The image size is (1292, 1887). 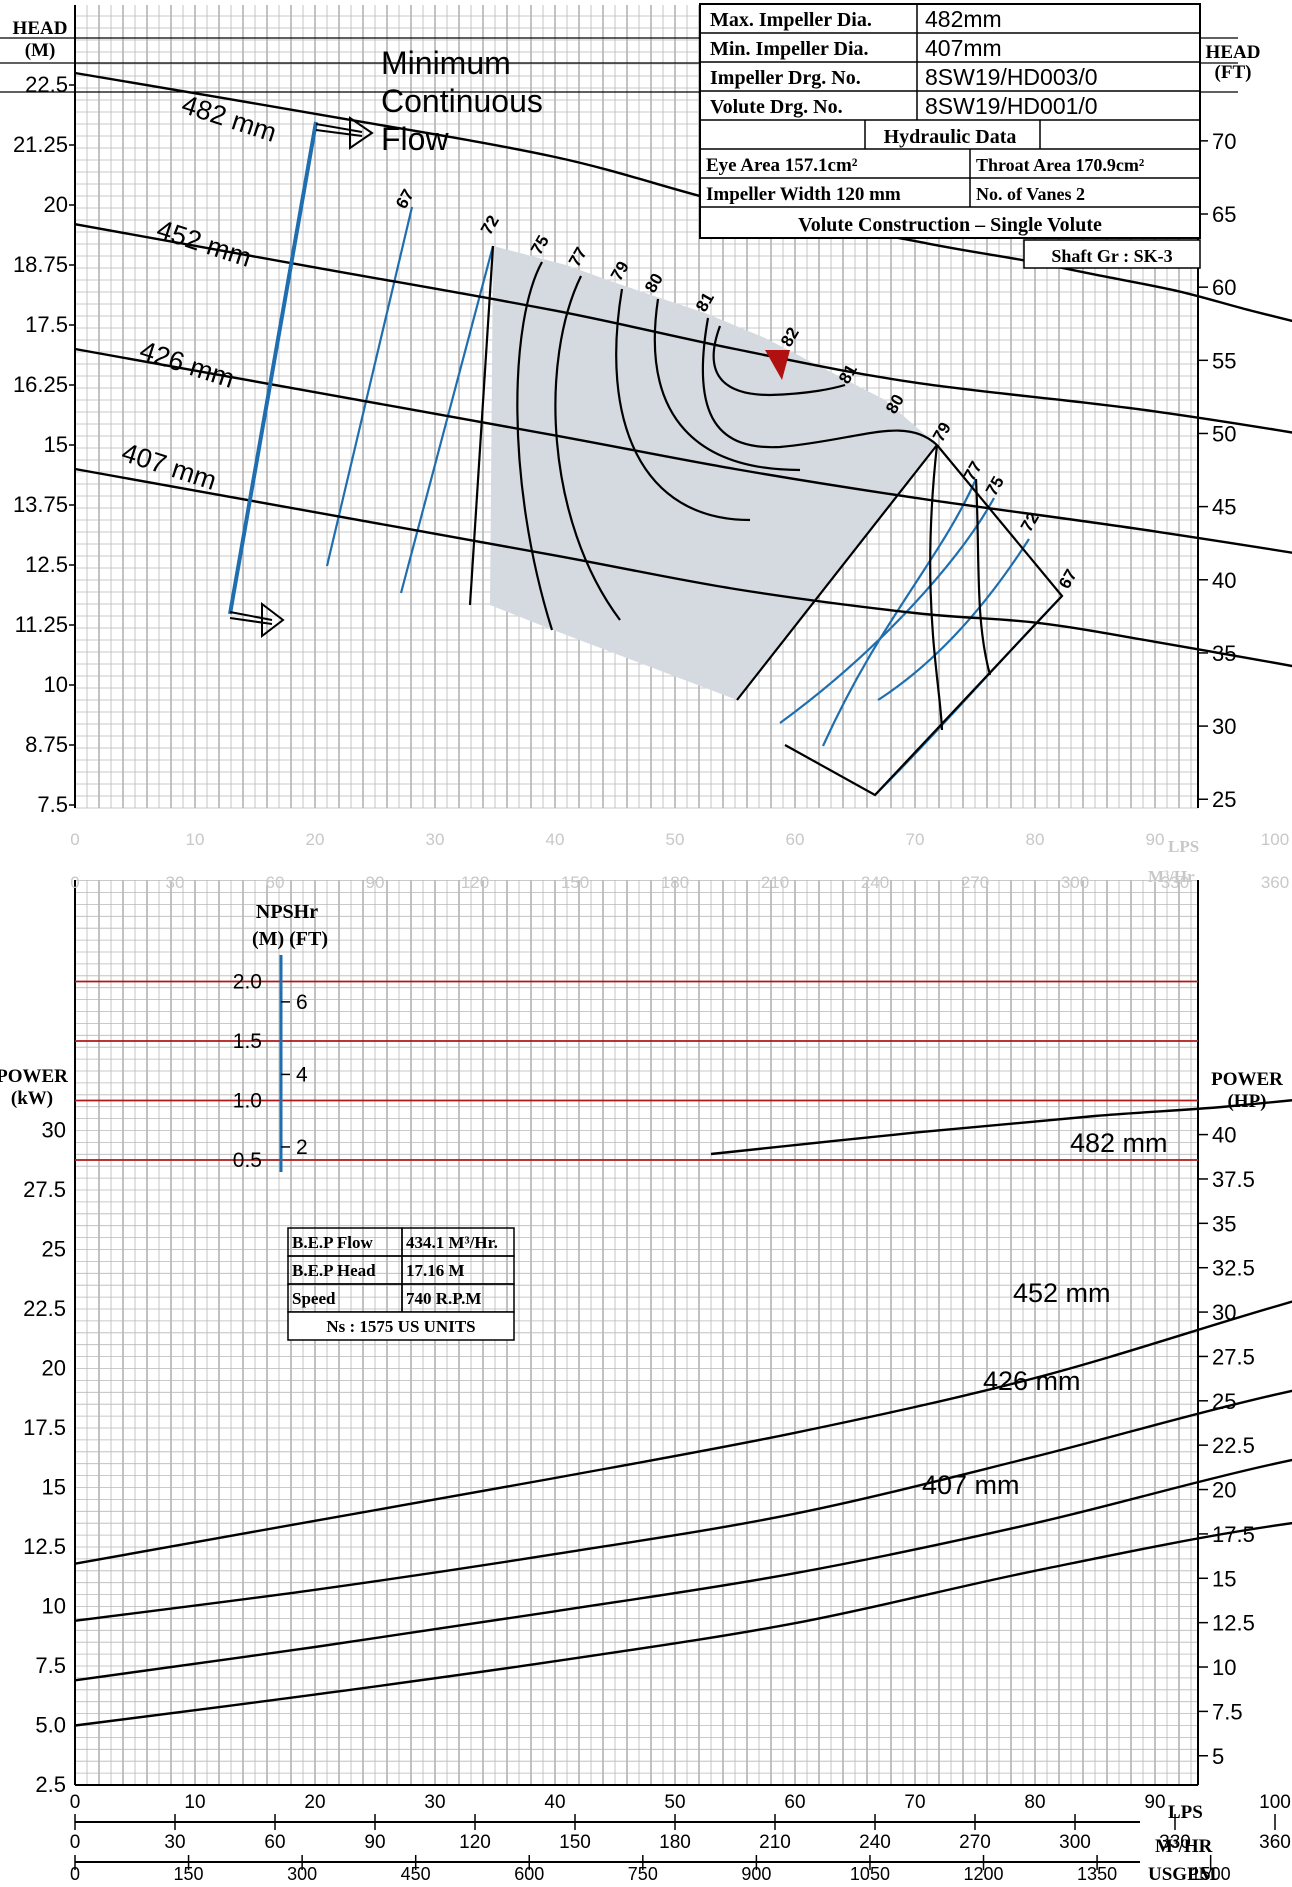 I want to click on x-tick-upper-m3hr: 270, so click(x=975, y=882).